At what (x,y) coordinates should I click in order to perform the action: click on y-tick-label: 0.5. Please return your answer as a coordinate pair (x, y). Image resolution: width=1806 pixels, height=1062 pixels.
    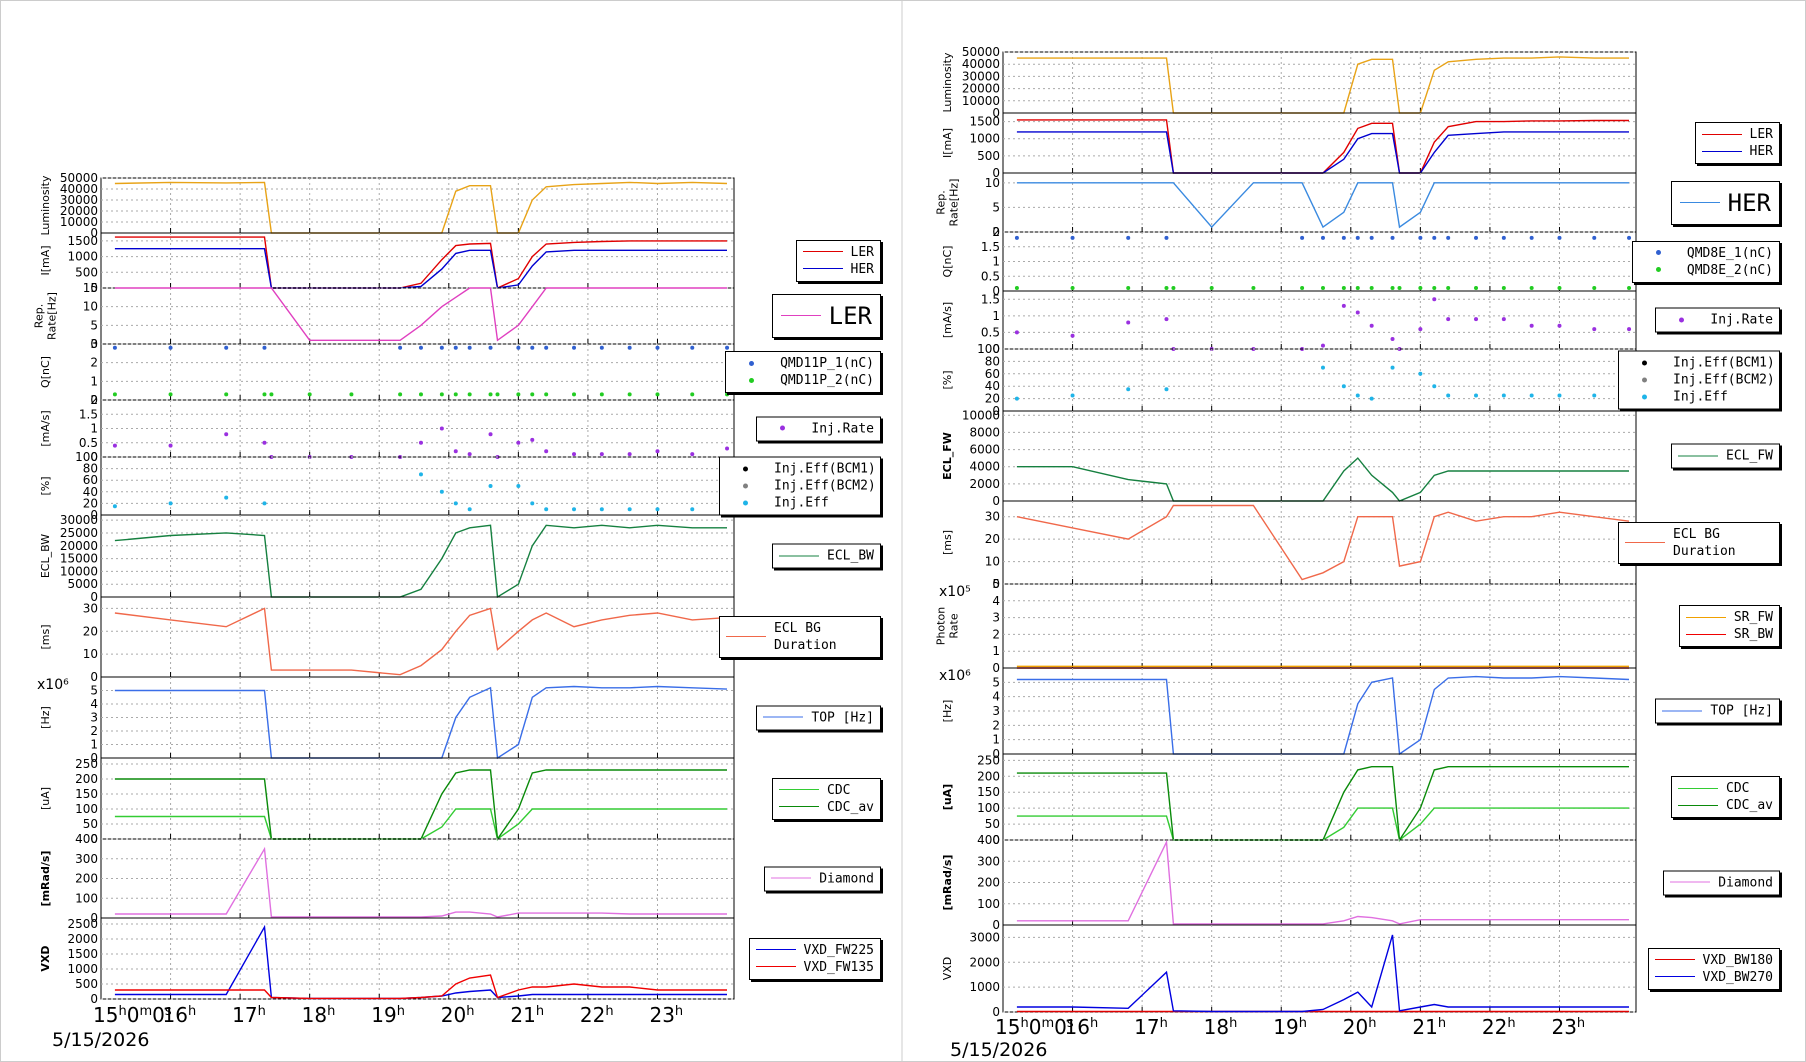
    Looking at the image, I should click on (88, 443).